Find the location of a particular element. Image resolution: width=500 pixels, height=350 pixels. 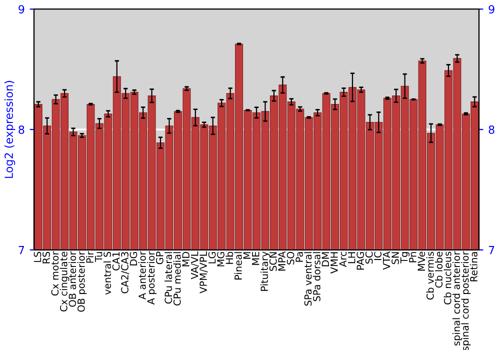

x-tick-label: RS is located at coordinates (46, 258).